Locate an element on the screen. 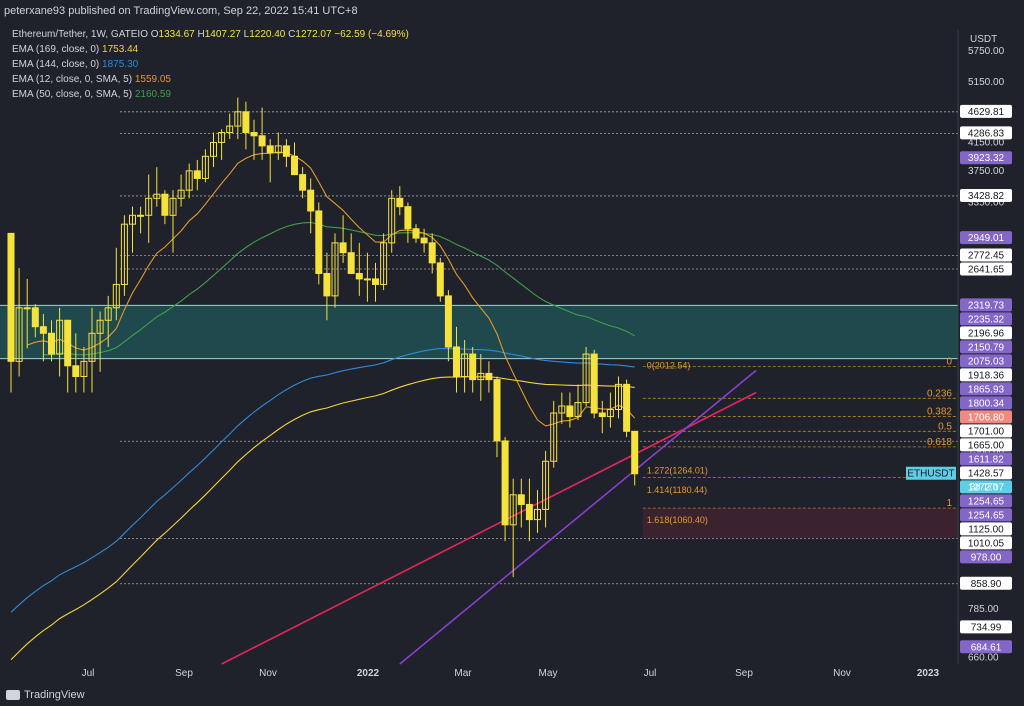 The image size is (1024, 706). legend-ema-12: EMA (12, close, 0, SMA, 5) 1559.05 is located at coordinates (210, 79).